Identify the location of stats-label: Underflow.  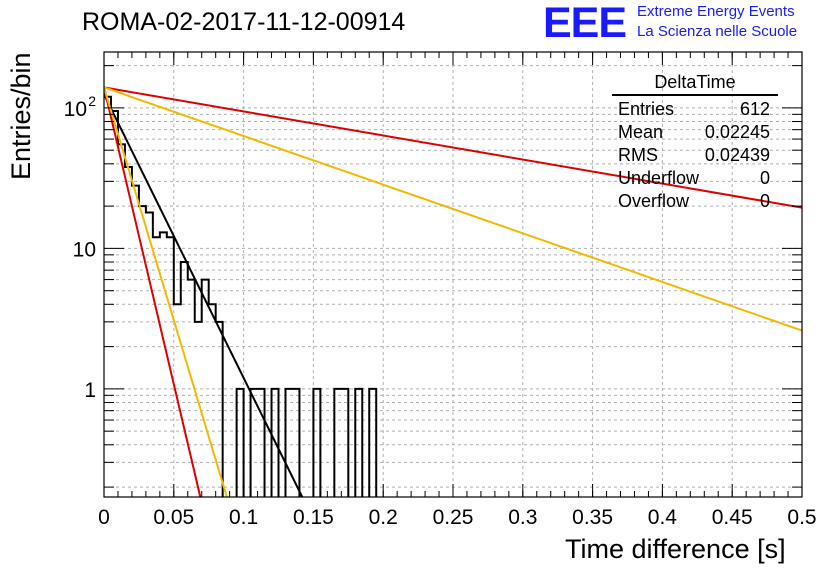
(659, 178).